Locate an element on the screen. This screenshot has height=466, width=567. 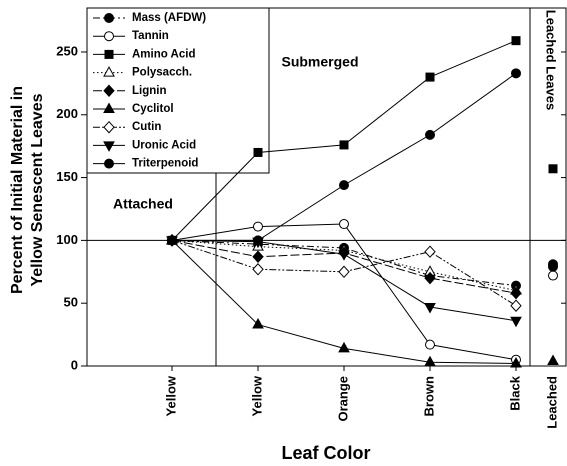
panel-label: Leached Leaves is located at coordinates (551, 60).